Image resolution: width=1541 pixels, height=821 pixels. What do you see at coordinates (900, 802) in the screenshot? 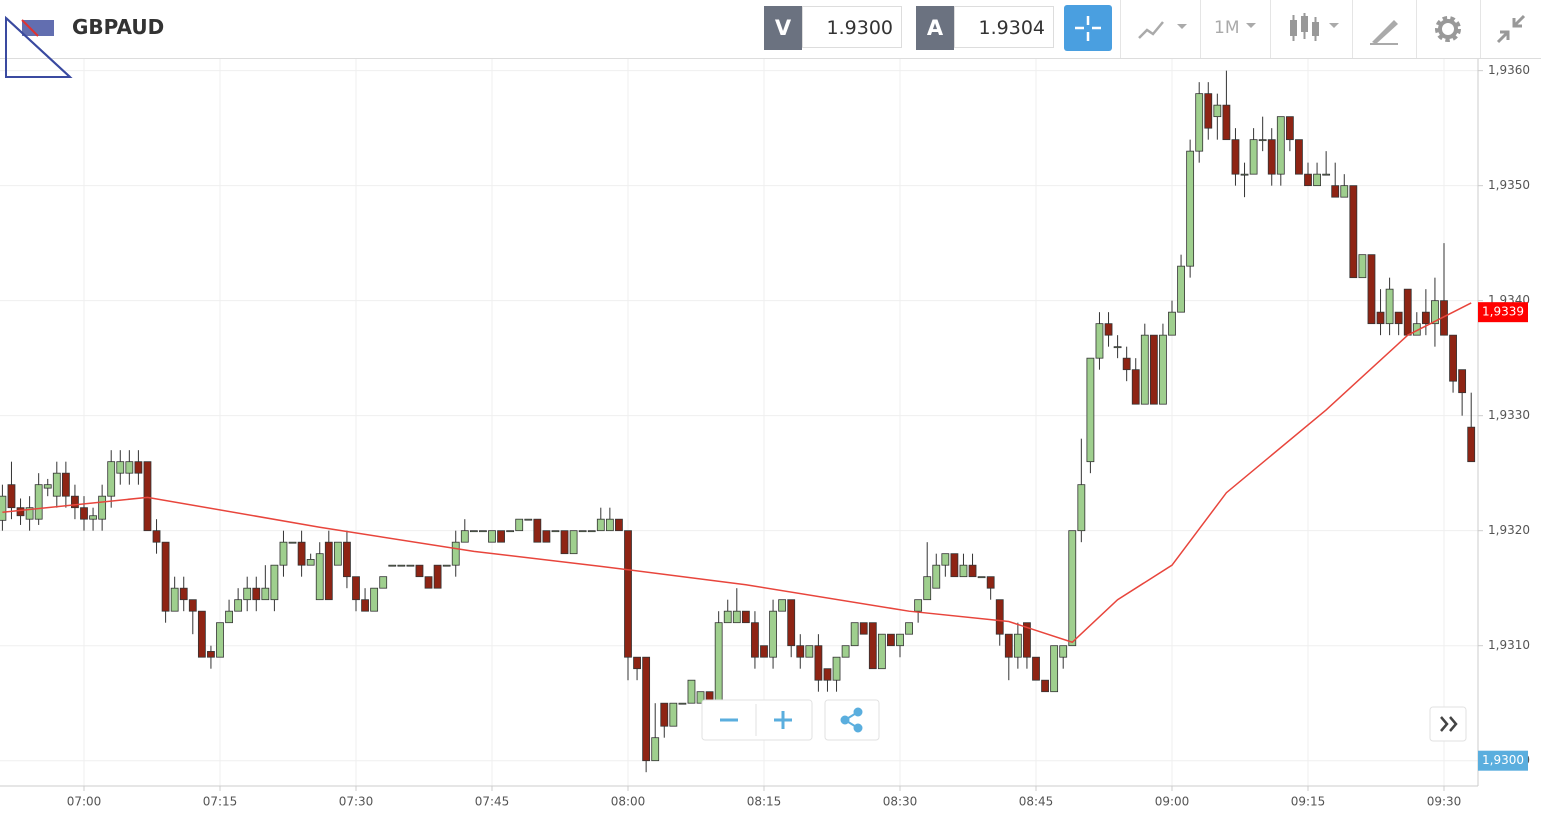
I see `x-tick-label: 08:30` at bounding box center [900, 802].